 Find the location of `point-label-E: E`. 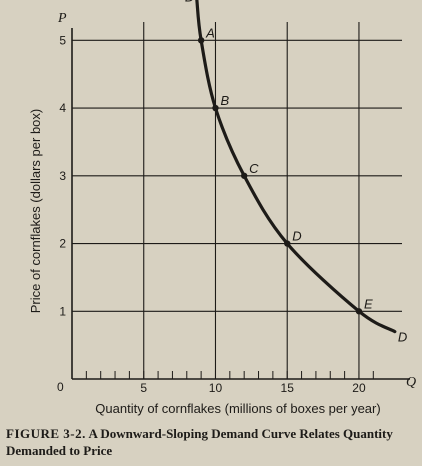

point-label-E: E is located at coordinates (368, 303).